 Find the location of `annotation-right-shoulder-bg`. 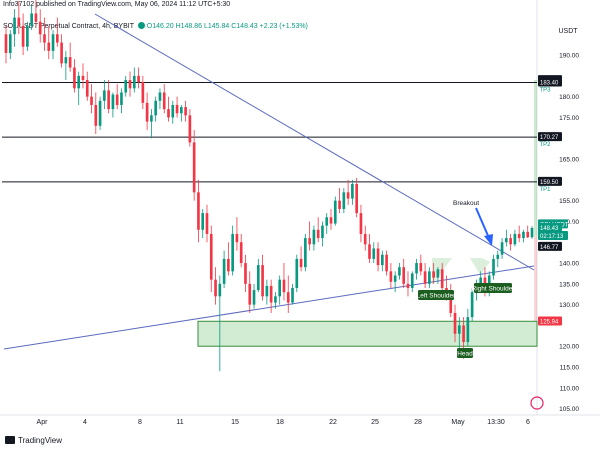

annotation-right-shoulder-bg is located at coordinates (493, 288).